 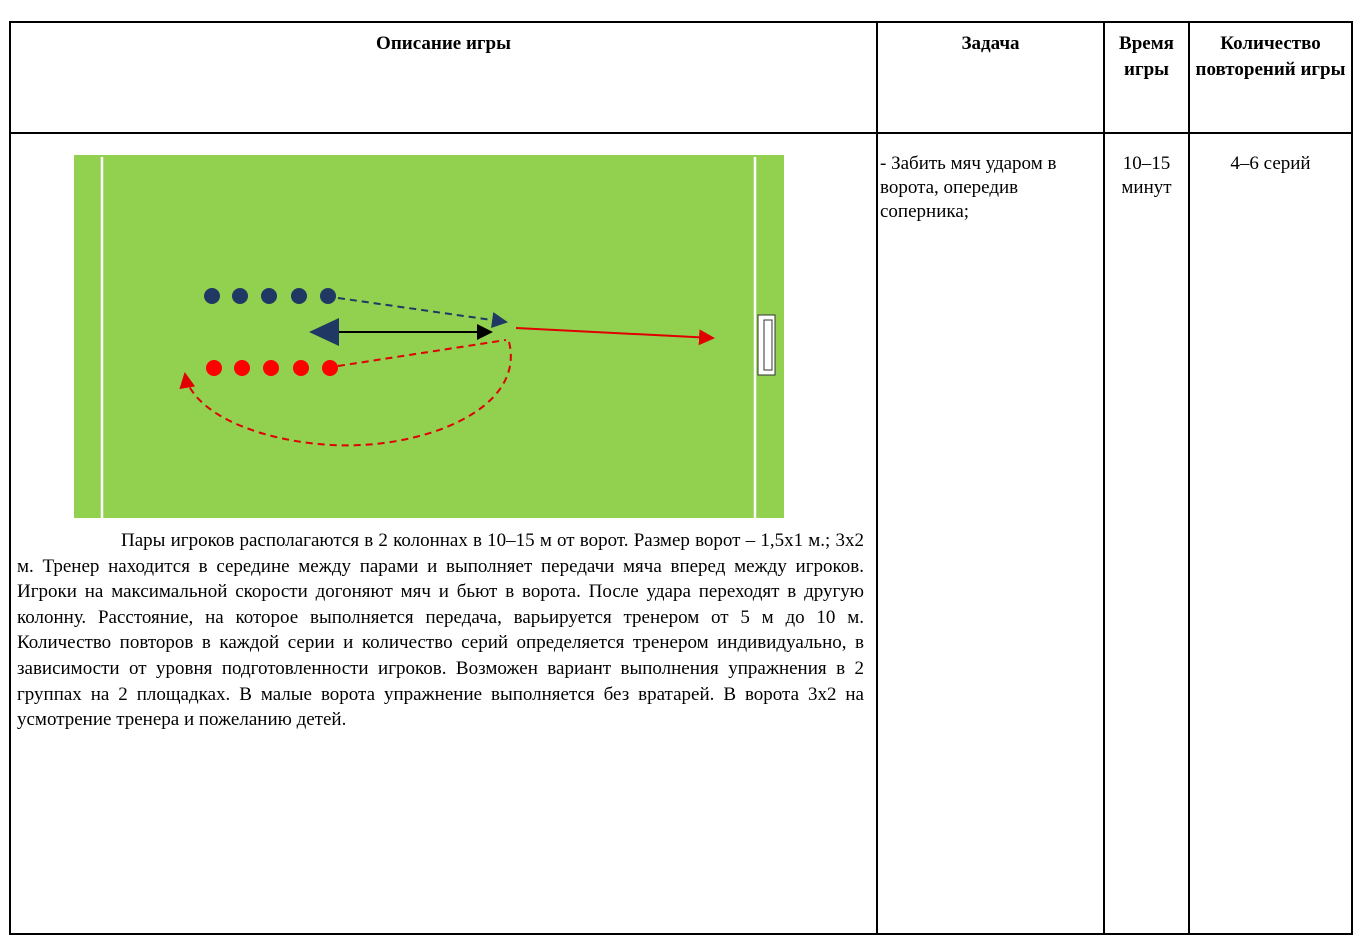 What do you see at coordinates (990, 77) in the screenshot?
I see `header-cell: Задача` at bounding box center [990, 77].